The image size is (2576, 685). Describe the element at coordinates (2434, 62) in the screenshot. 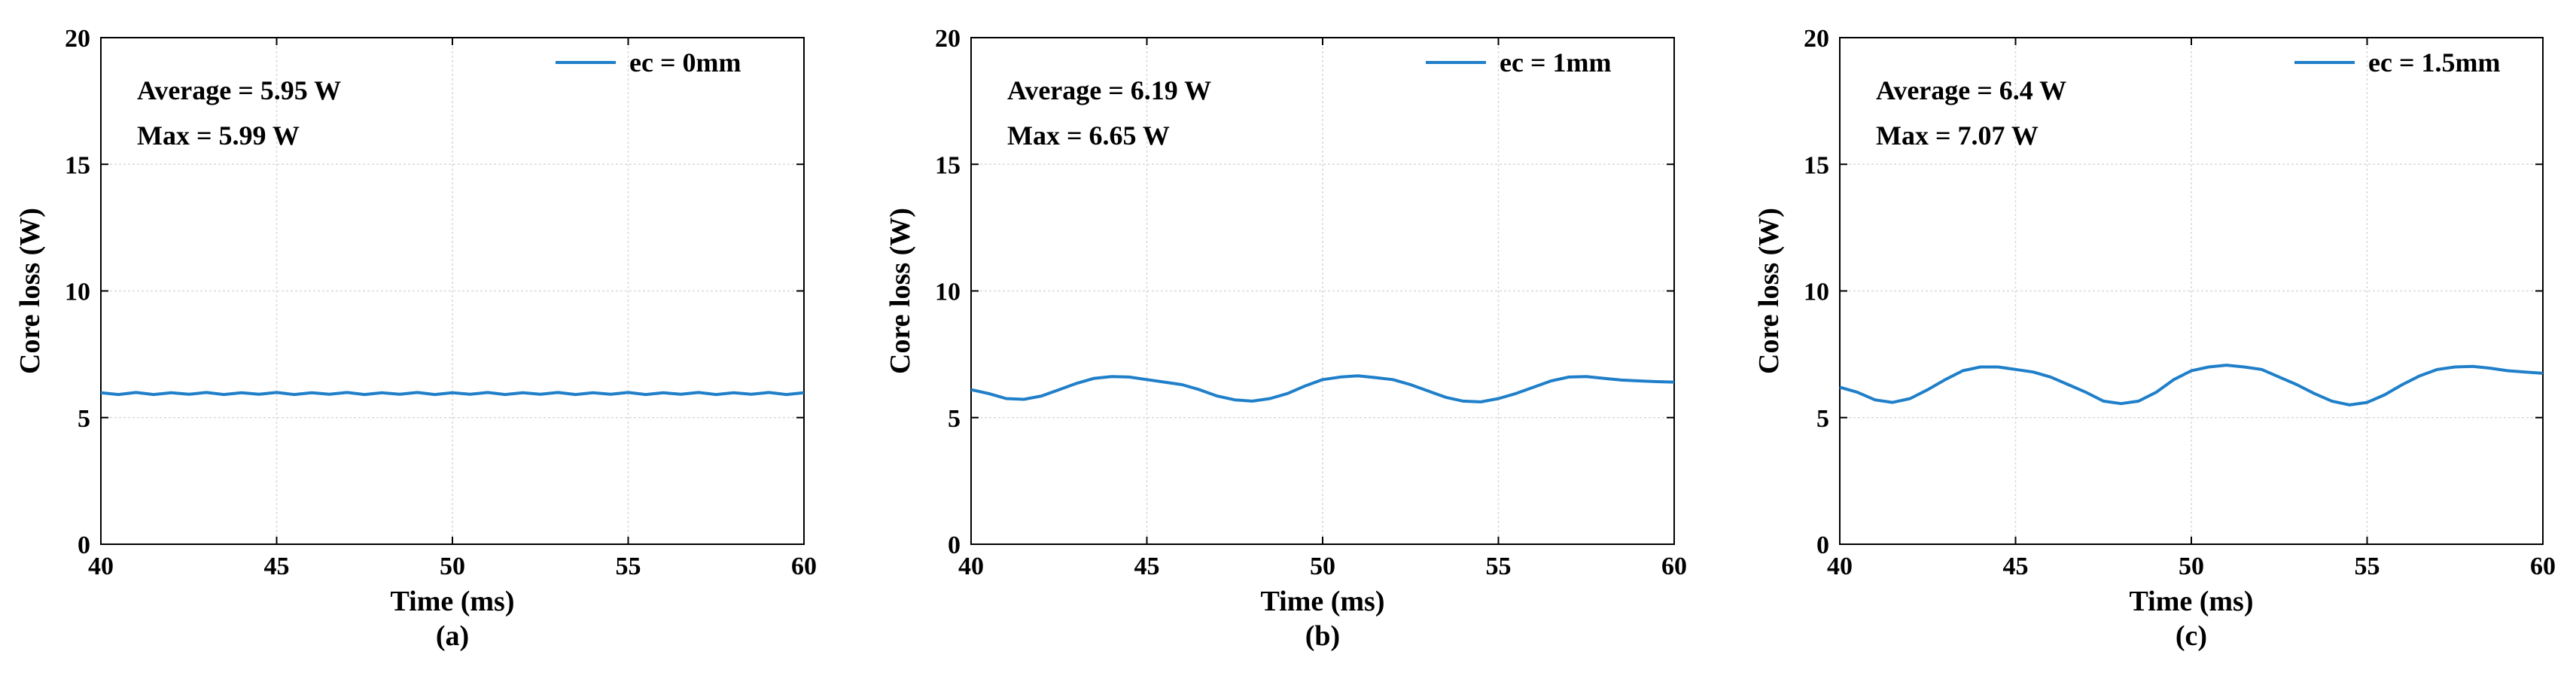

I see `legend-label: ec = 1.5mm` at that location.